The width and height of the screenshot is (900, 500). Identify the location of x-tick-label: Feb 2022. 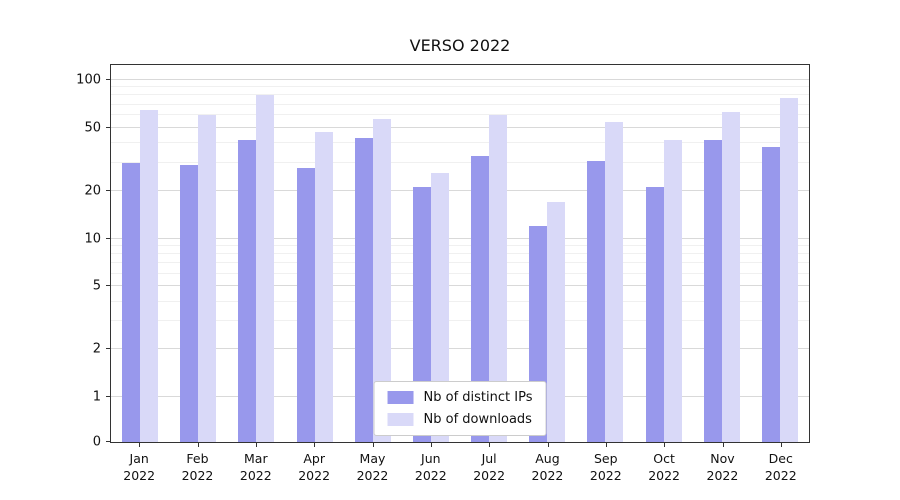
(197, 467).